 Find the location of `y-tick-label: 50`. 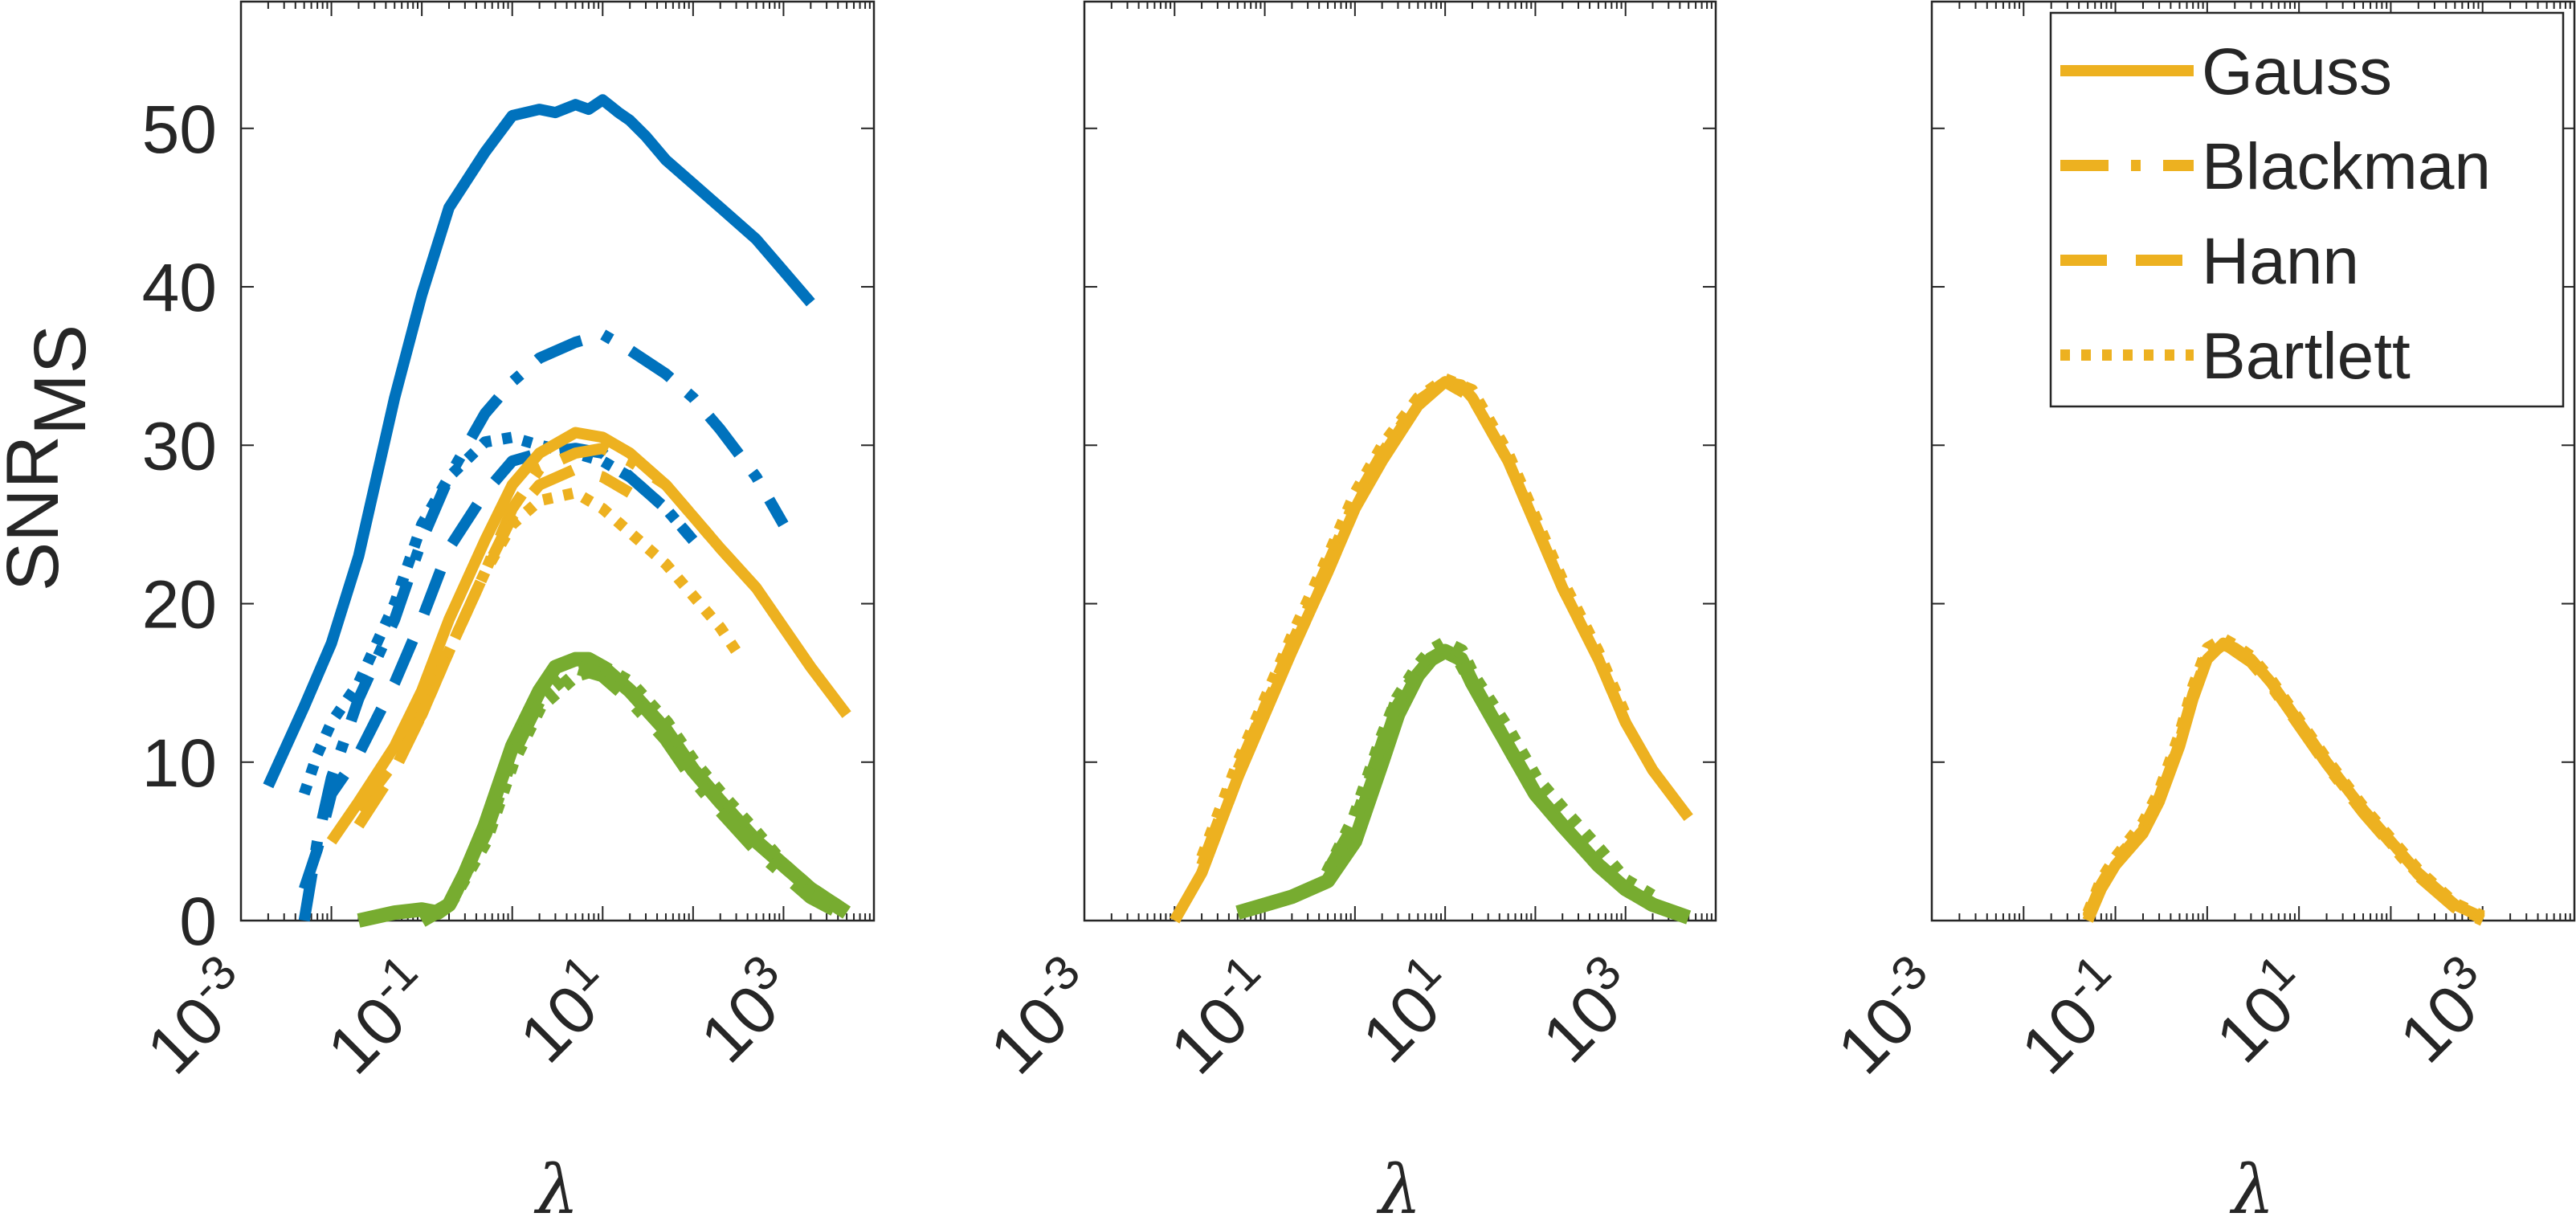

y-tick-label: 50 is located at coordinates (179, 129).